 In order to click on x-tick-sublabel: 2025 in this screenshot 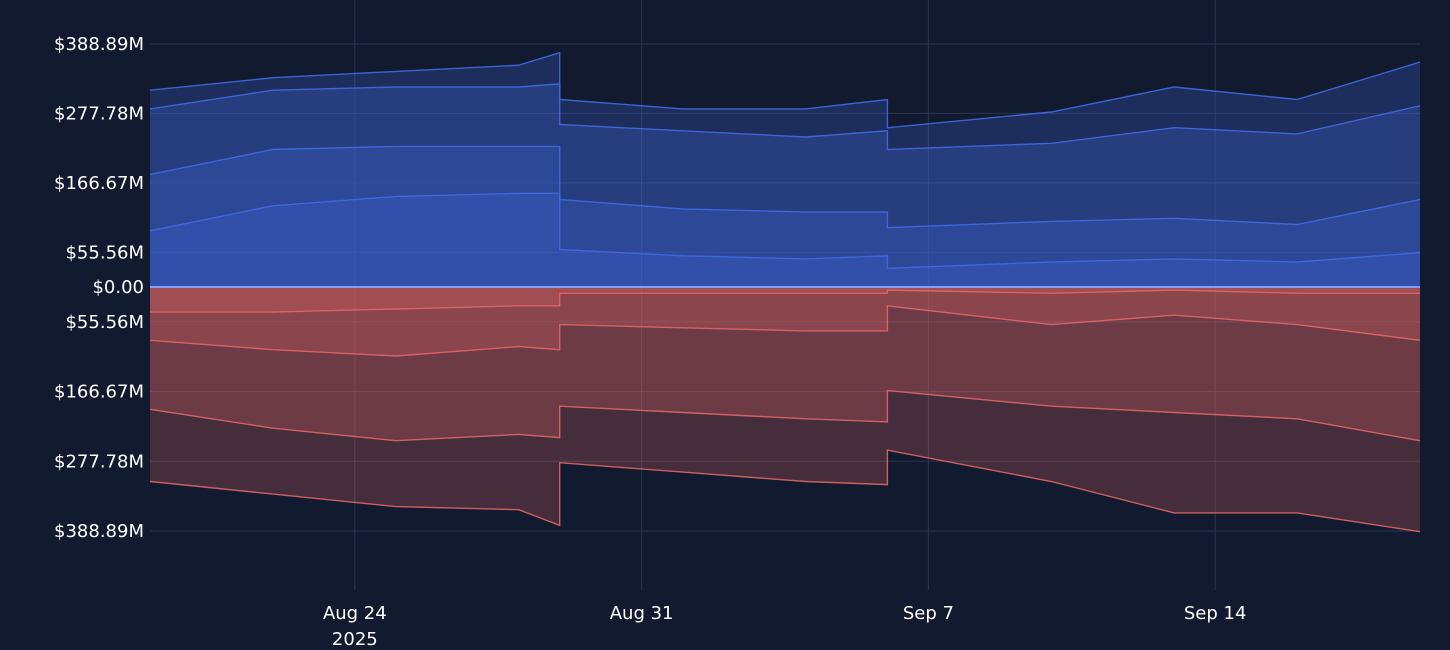, I will do `click(355, 639)`.